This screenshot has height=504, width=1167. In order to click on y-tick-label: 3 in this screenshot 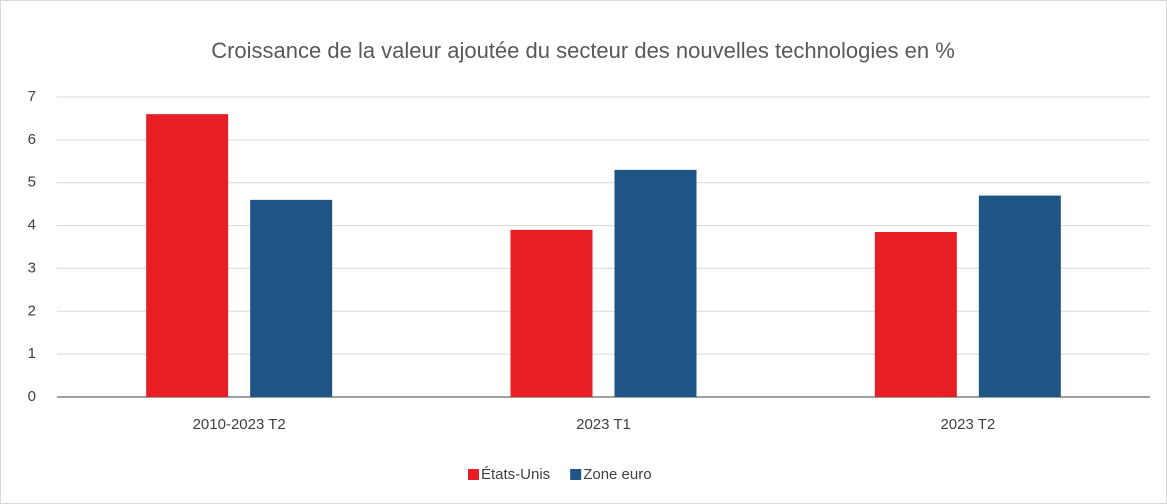, I will do `click(32, 267)`.